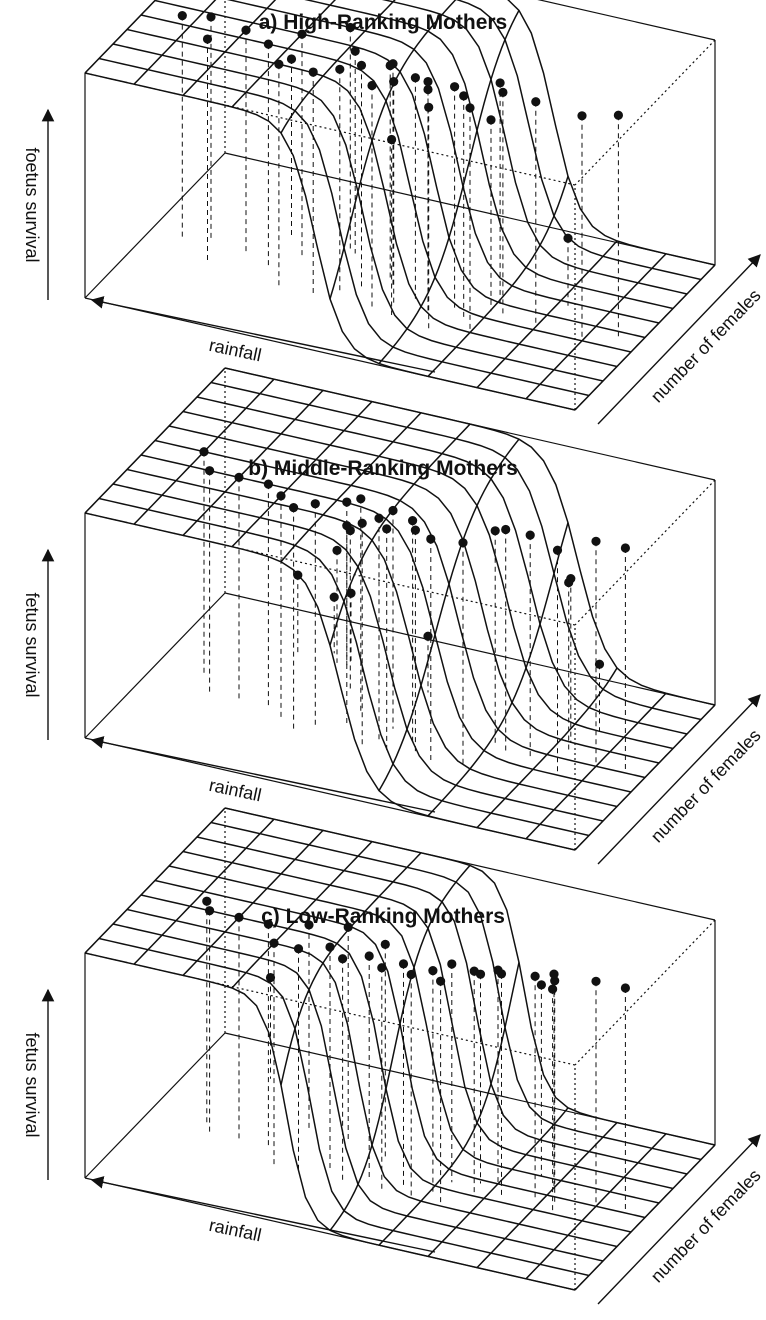 The height and width of the screenshot is (1320, 766). I want to click on z-axis-label: foetus survival, so click(32, 204).